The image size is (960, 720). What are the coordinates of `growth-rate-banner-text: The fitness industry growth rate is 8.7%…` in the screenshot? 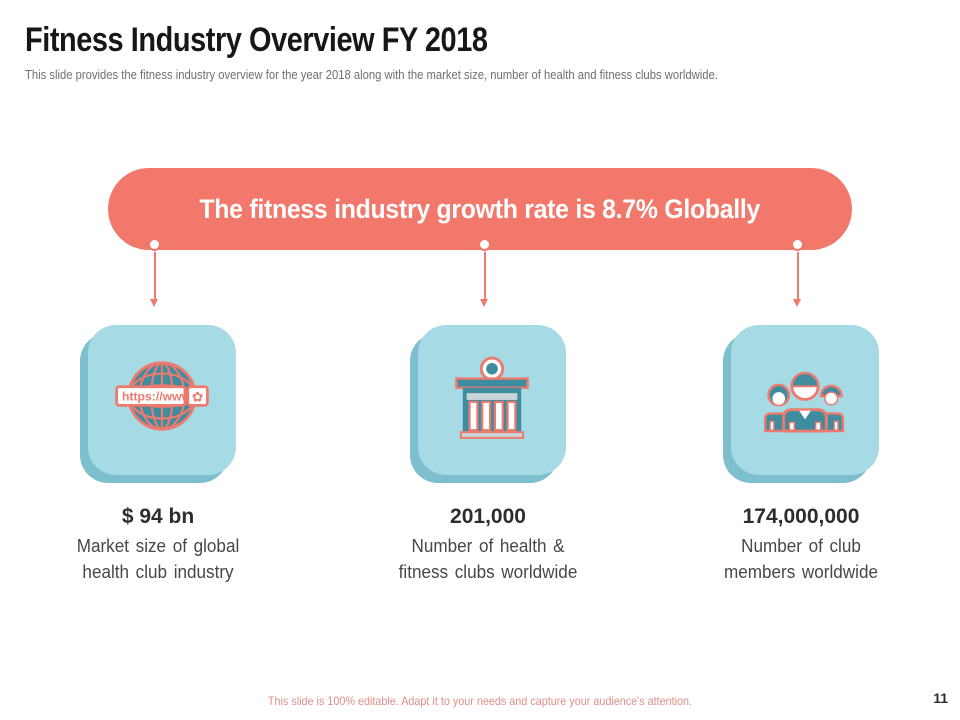 It's located at (480, 208).